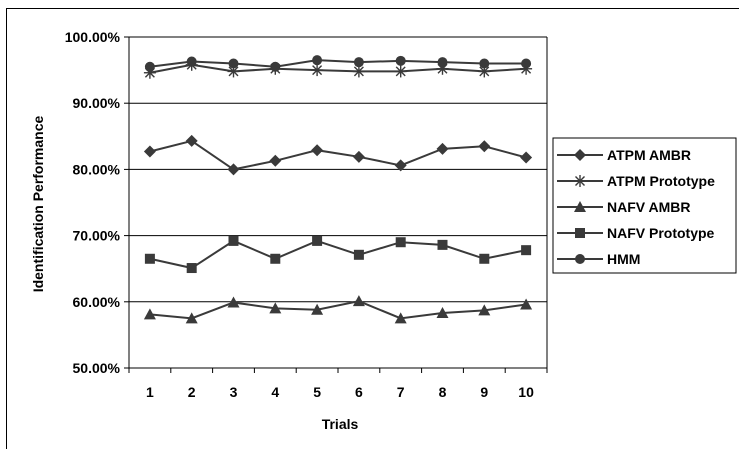 This screenshot has width=741, height=450. What do you see at coordinates (338, 310) in the screenshot?
I see `series-line-nafv-ambr` at bounding box center [338, 310].